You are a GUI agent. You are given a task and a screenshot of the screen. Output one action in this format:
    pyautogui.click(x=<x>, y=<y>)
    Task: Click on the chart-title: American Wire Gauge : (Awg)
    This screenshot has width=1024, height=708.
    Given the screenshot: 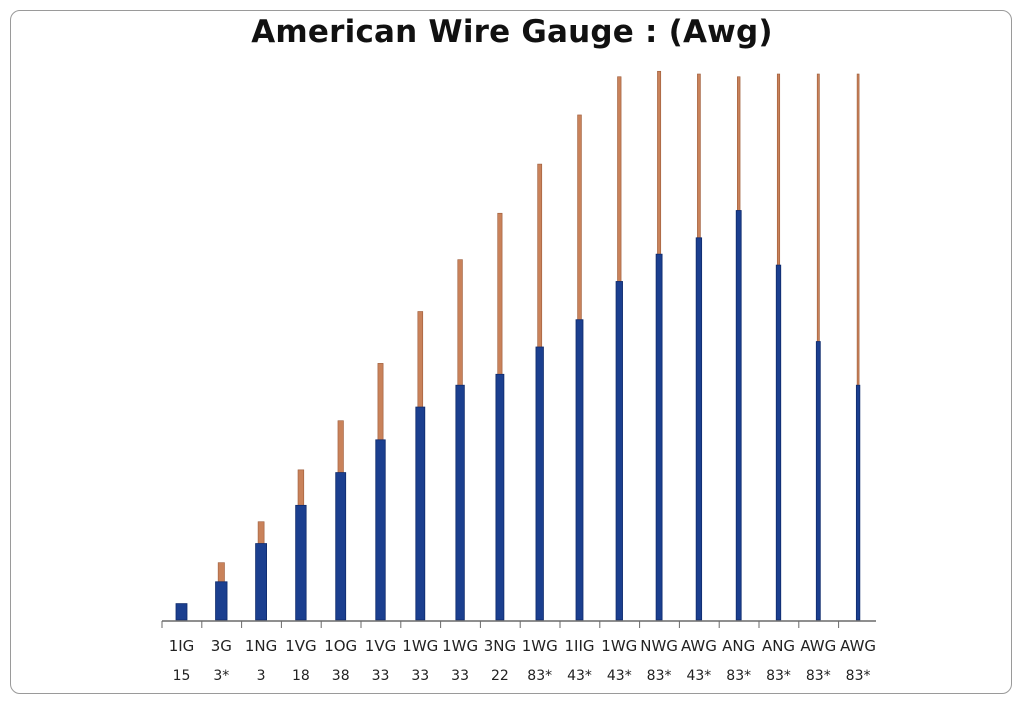 What is the action you would take?
    pyautogui.click(x=512, y=32)
    